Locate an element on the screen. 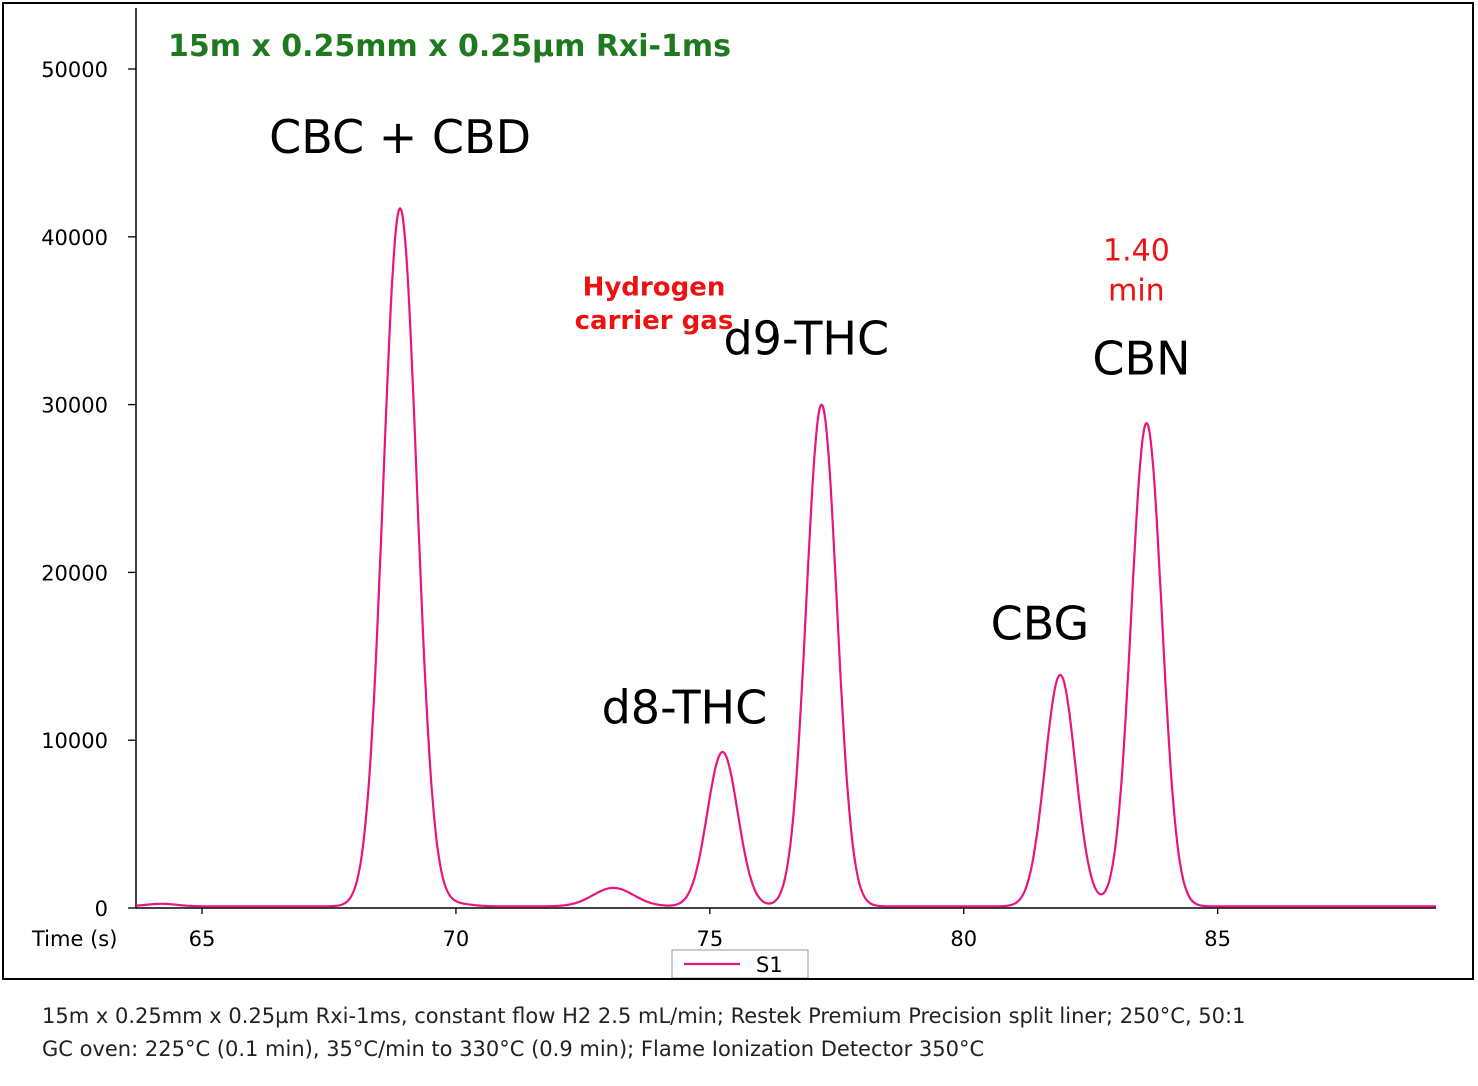 Image resolution: width=1478 pixels, height=1086 pixels. y-tick-label: 30000 is located at coordinates (74, 406).